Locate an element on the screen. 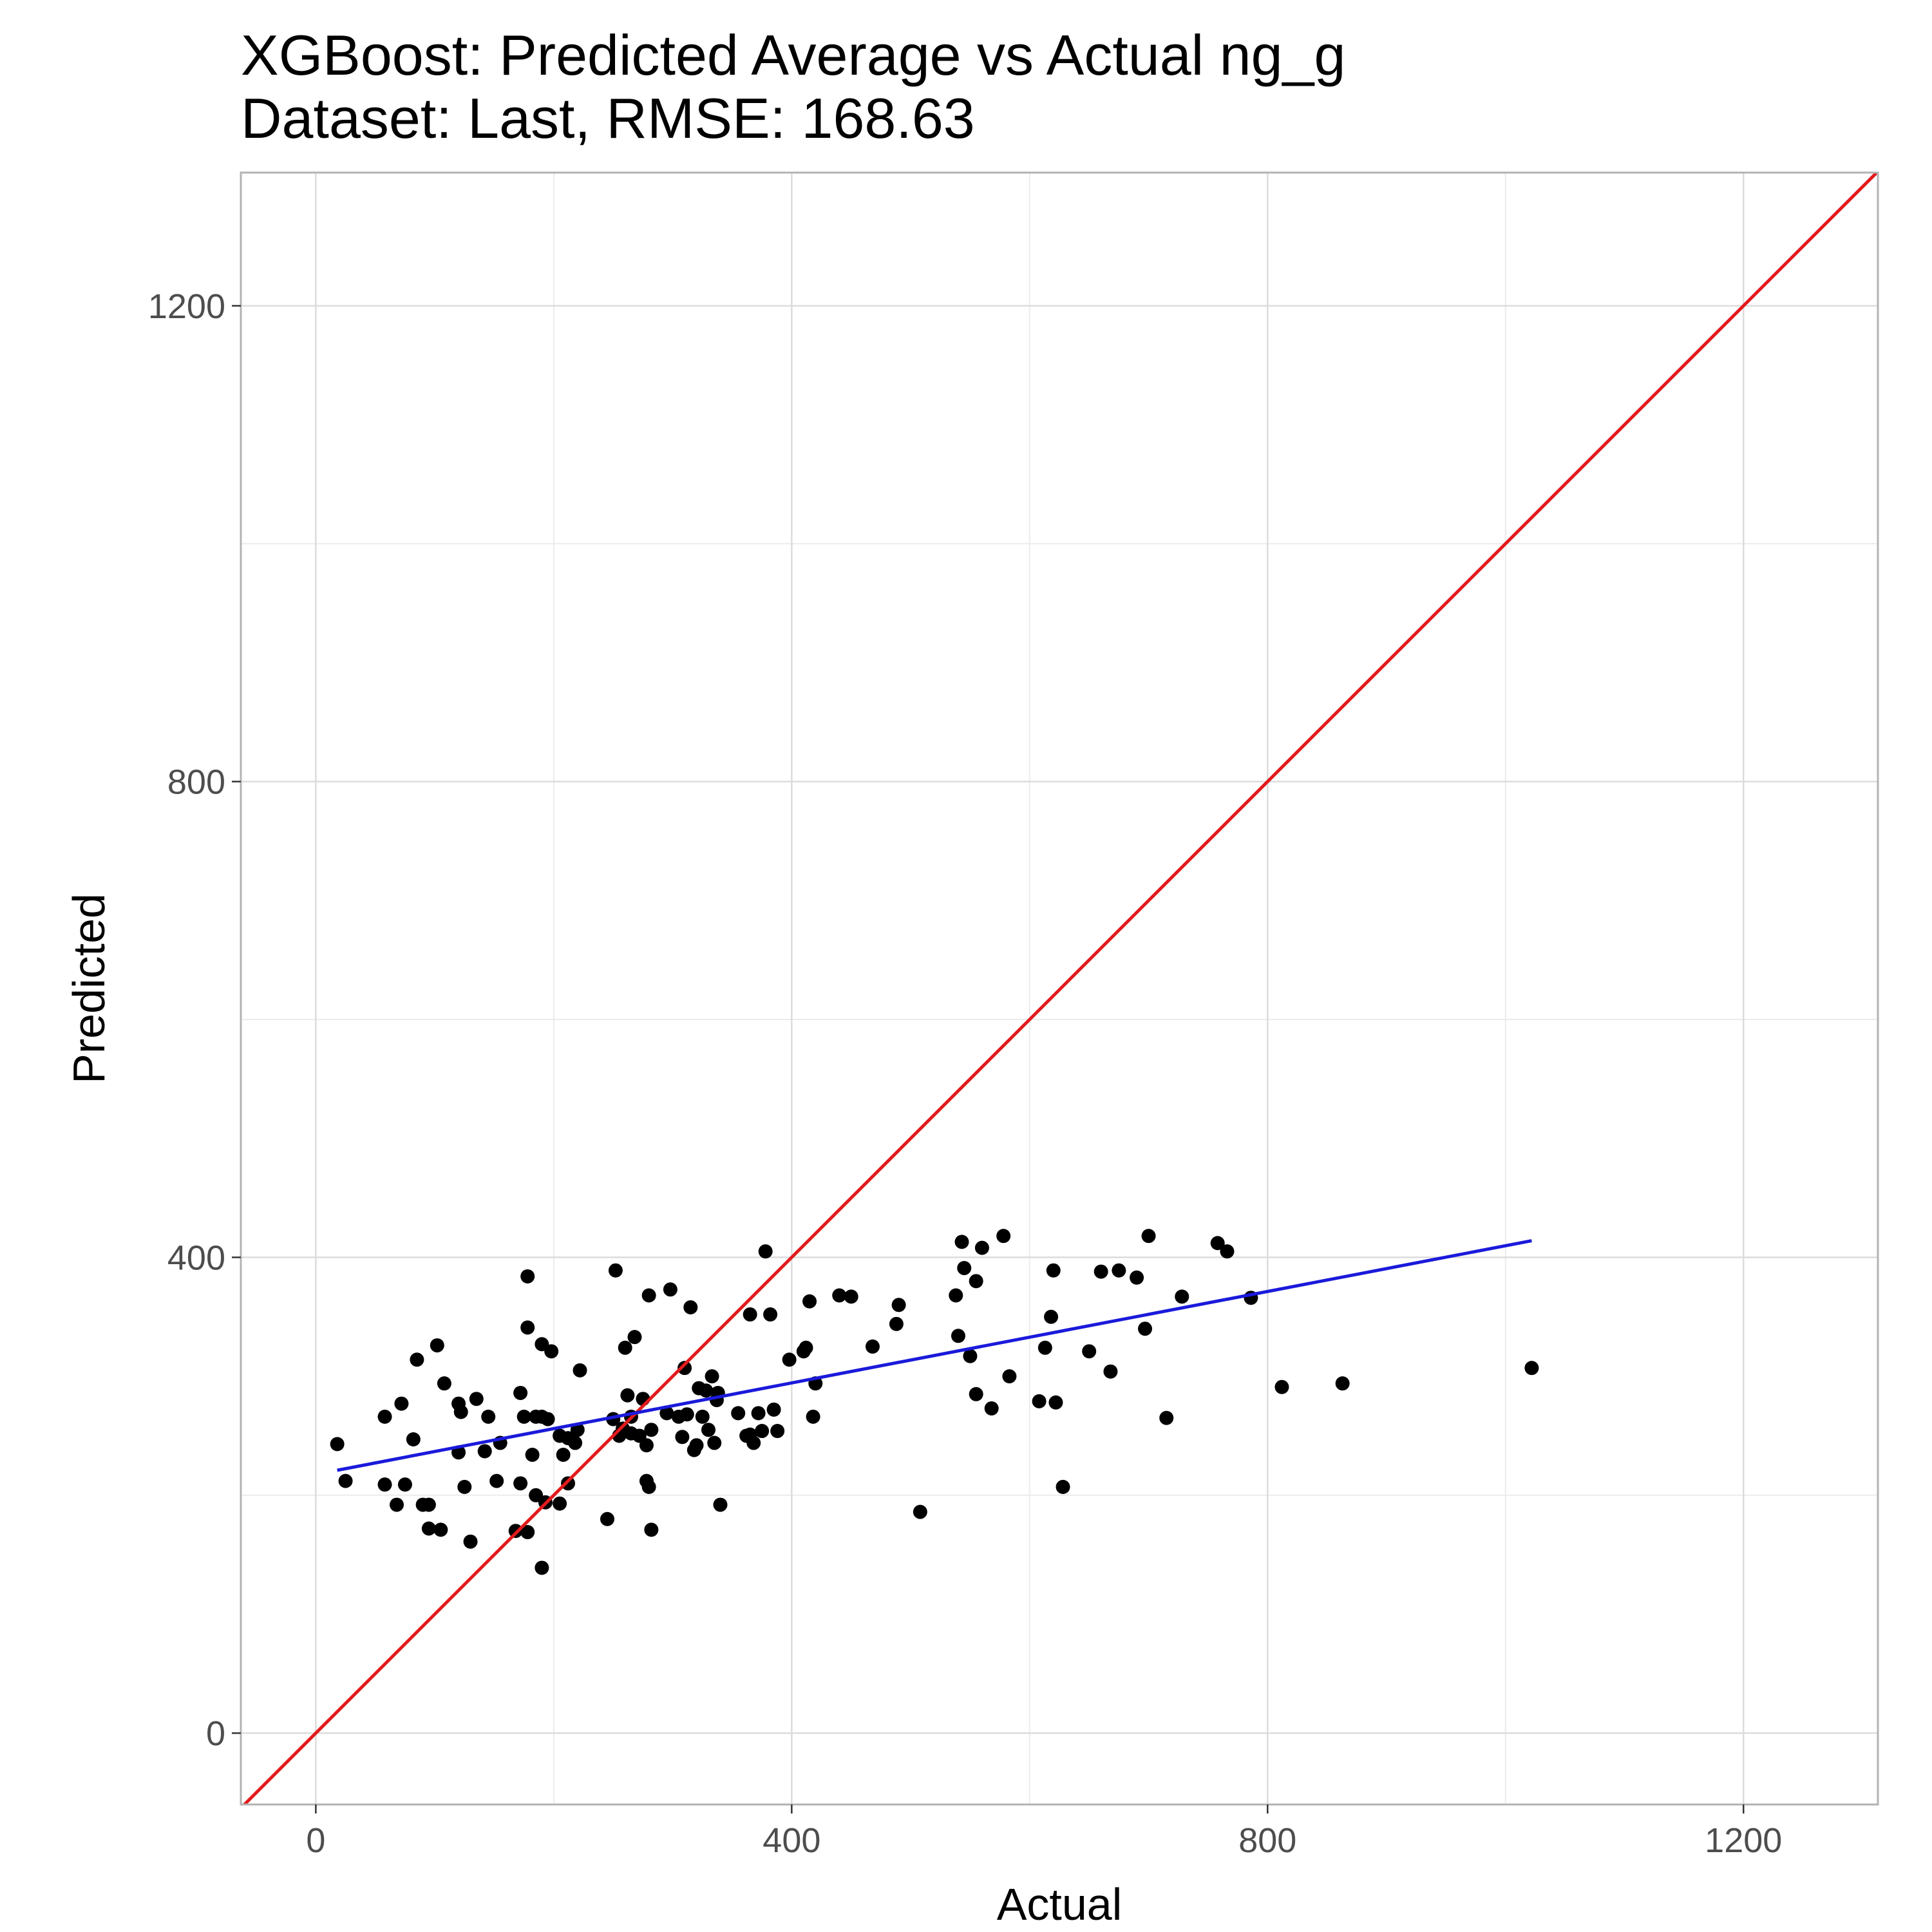  y-tick-label: 400 is located at coordinates (196, 1257).